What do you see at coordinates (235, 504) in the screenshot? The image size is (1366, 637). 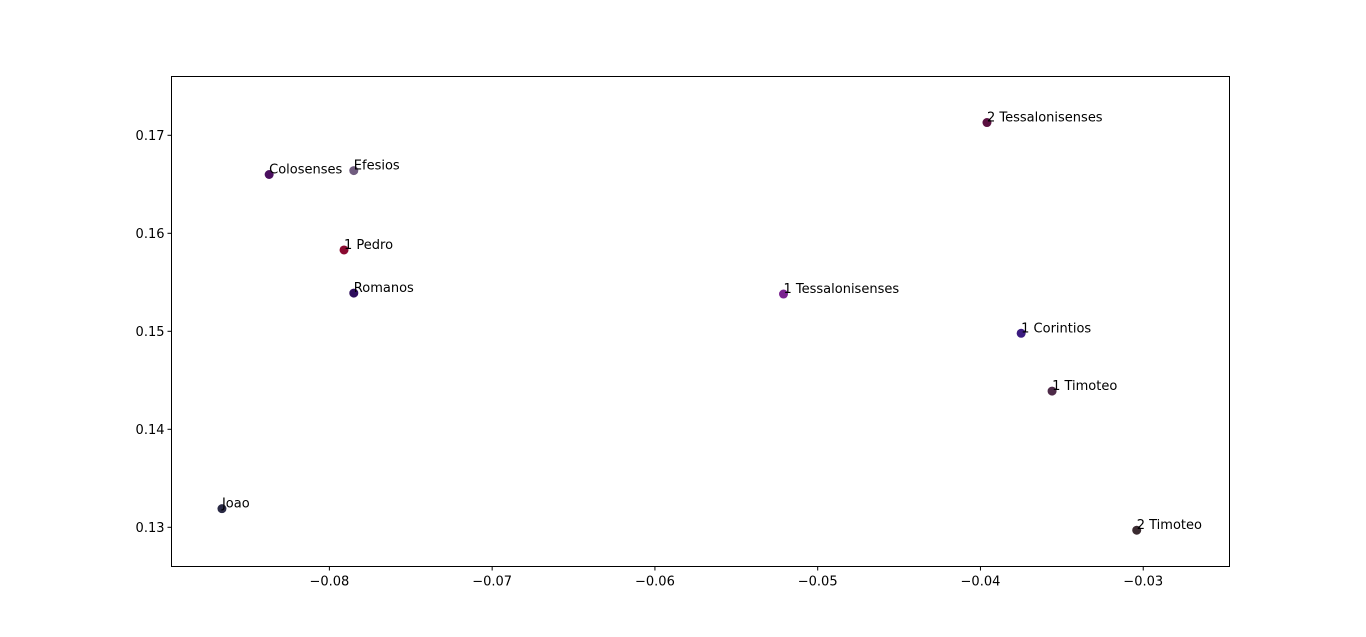 I see `point-label: Joao` at bounding box center [235, 504].